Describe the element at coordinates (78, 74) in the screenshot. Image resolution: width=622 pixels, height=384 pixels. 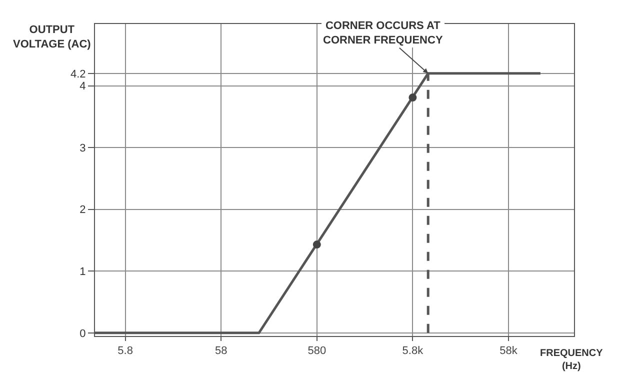
I see `y-tick-label: 4.2` at that location.